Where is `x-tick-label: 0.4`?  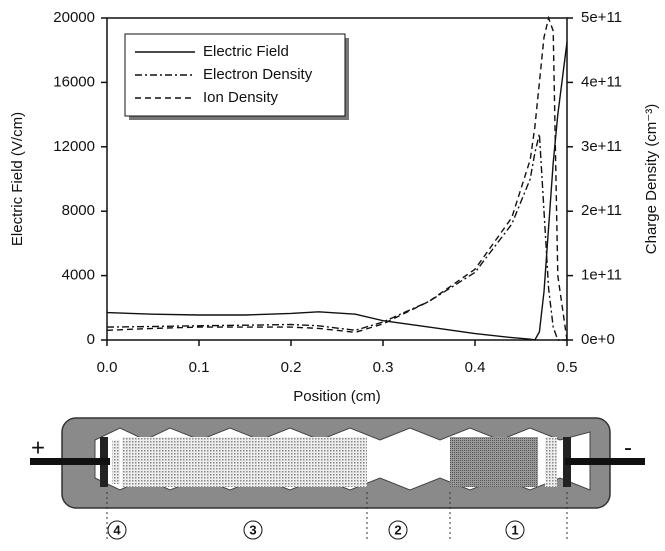
x-tick-label: 0.4 is located at coordinates (475, 367).